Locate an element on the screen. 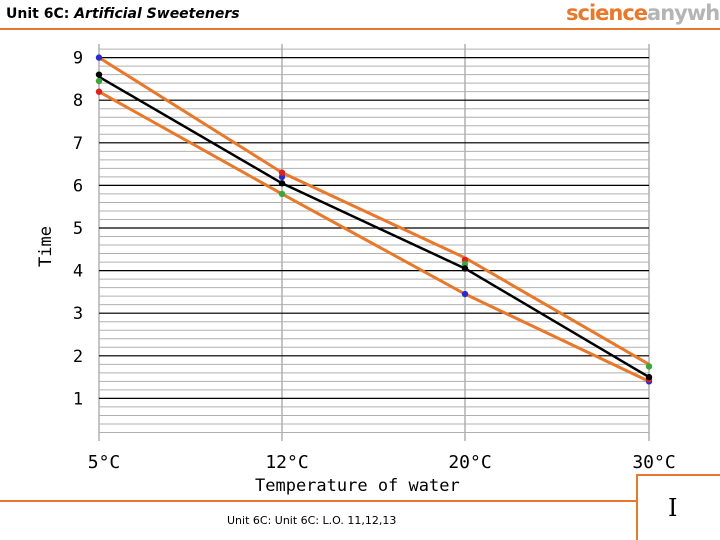 This screenshot has height=540, width=720. y-tick-label: 9 is located at coordinates (78, 59).